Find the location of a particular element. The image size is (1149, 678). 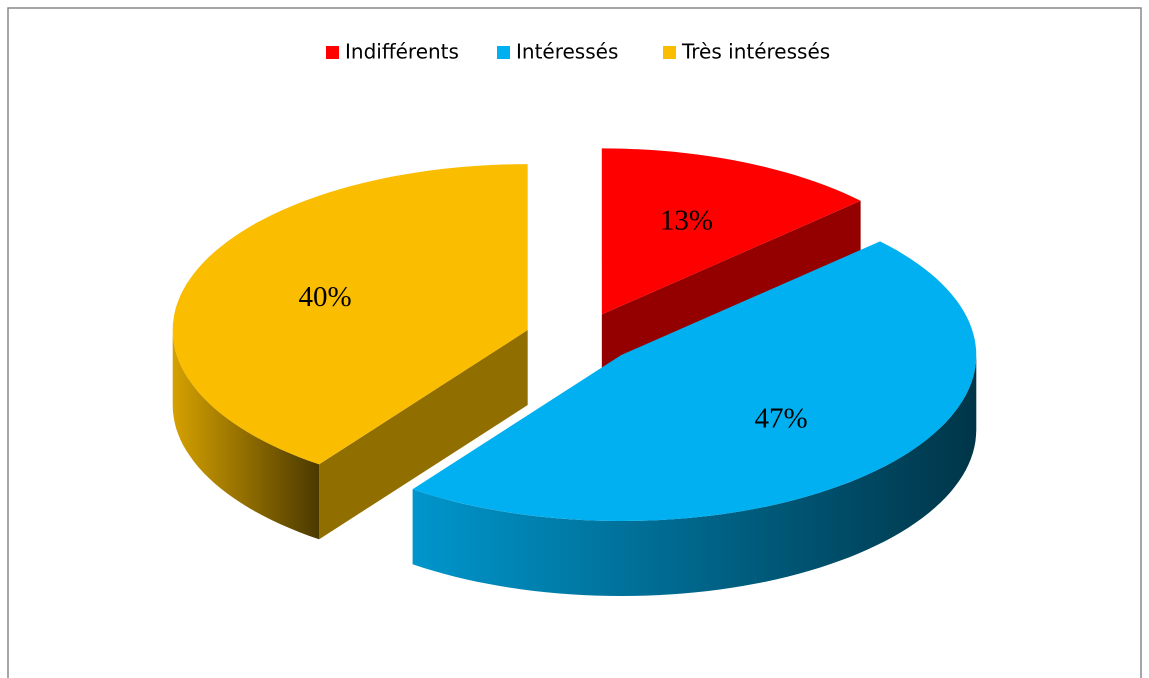

data-label: 47% is located at coordinates (780, 419).